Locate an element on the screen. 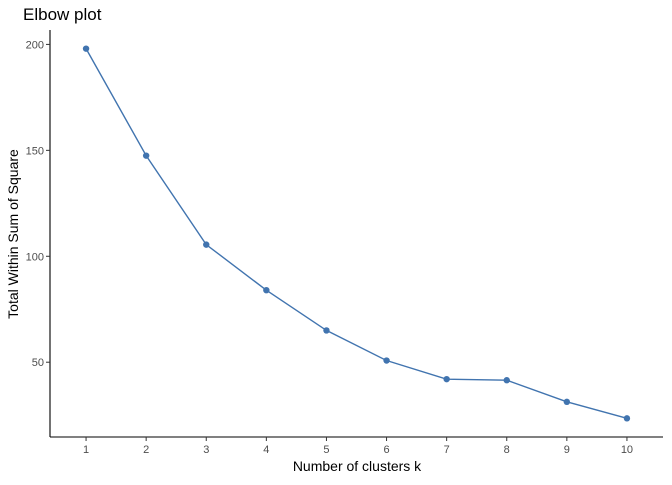 The width and height of the screenshot is (672, 485). x-tick-label: 1 is located at coordinates (86, 450).